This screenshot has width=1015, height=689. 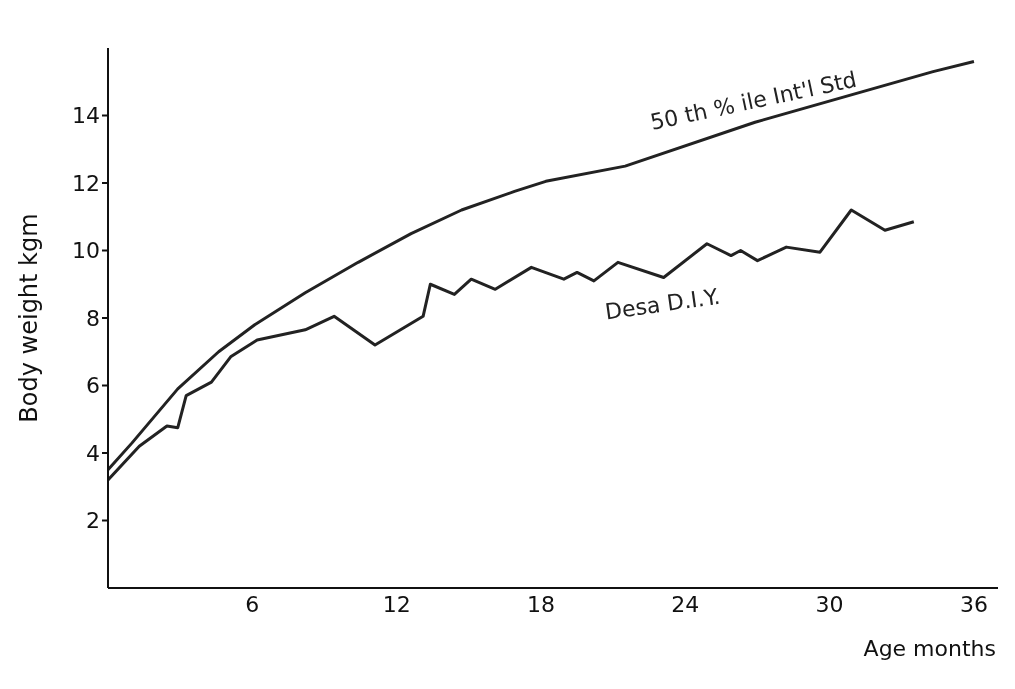 I want to click on x-axis-title: Age months, so click(x=929, y=648).